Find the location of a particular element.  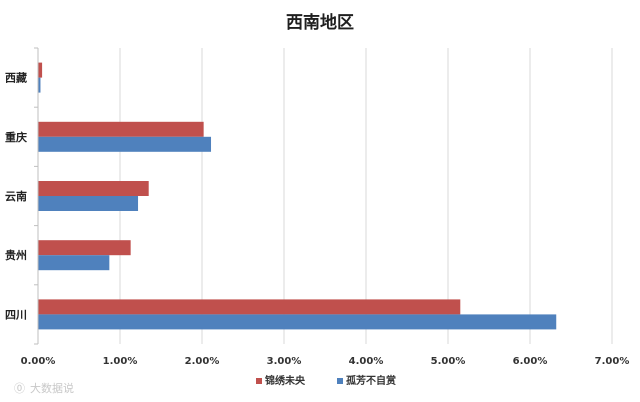

category-label: 云南 is located at coordinates (16, 196).